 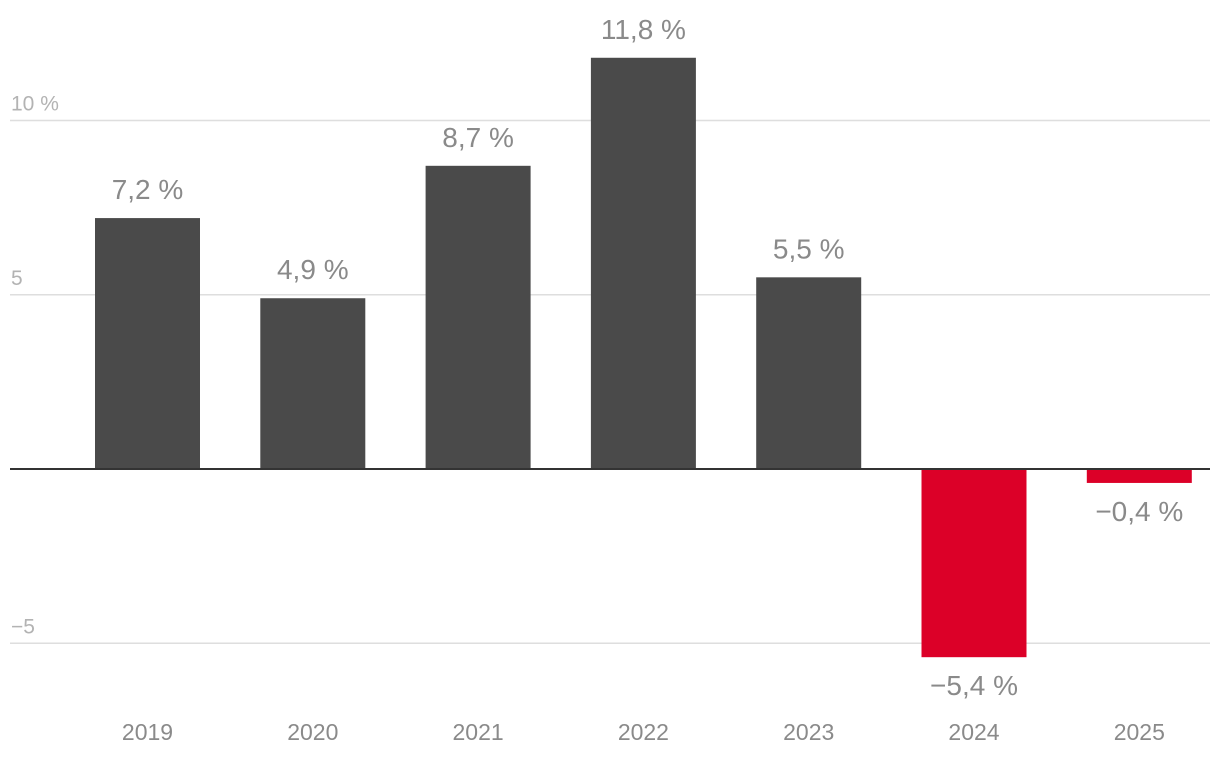 What do you see at coordinates (478, 137) in the screenshot?
I see `data-label: 8,7 %` at bounding box center [478, 137].